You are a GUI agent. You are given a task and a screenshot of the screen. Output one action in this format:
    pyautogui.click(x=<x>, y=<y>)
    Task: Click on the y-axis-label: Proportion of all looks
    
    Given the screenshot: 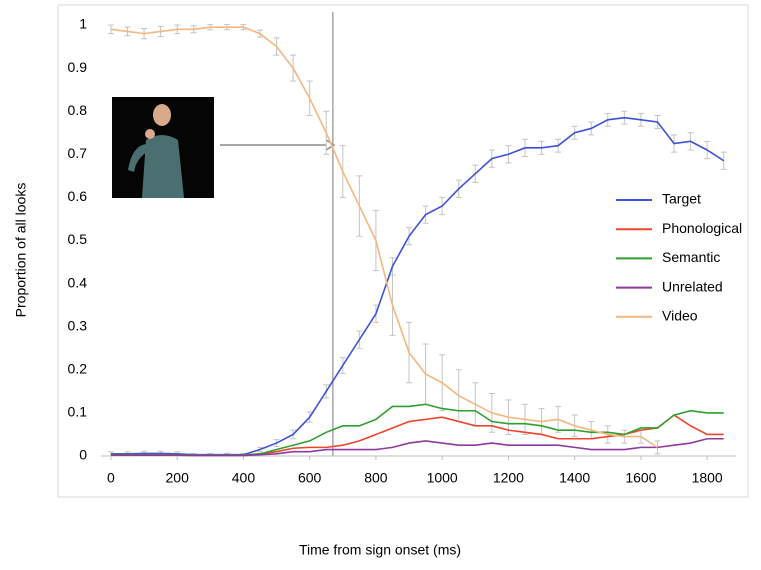 What is the action you would take?
    pyautogui.click(x=21, y=250)
    